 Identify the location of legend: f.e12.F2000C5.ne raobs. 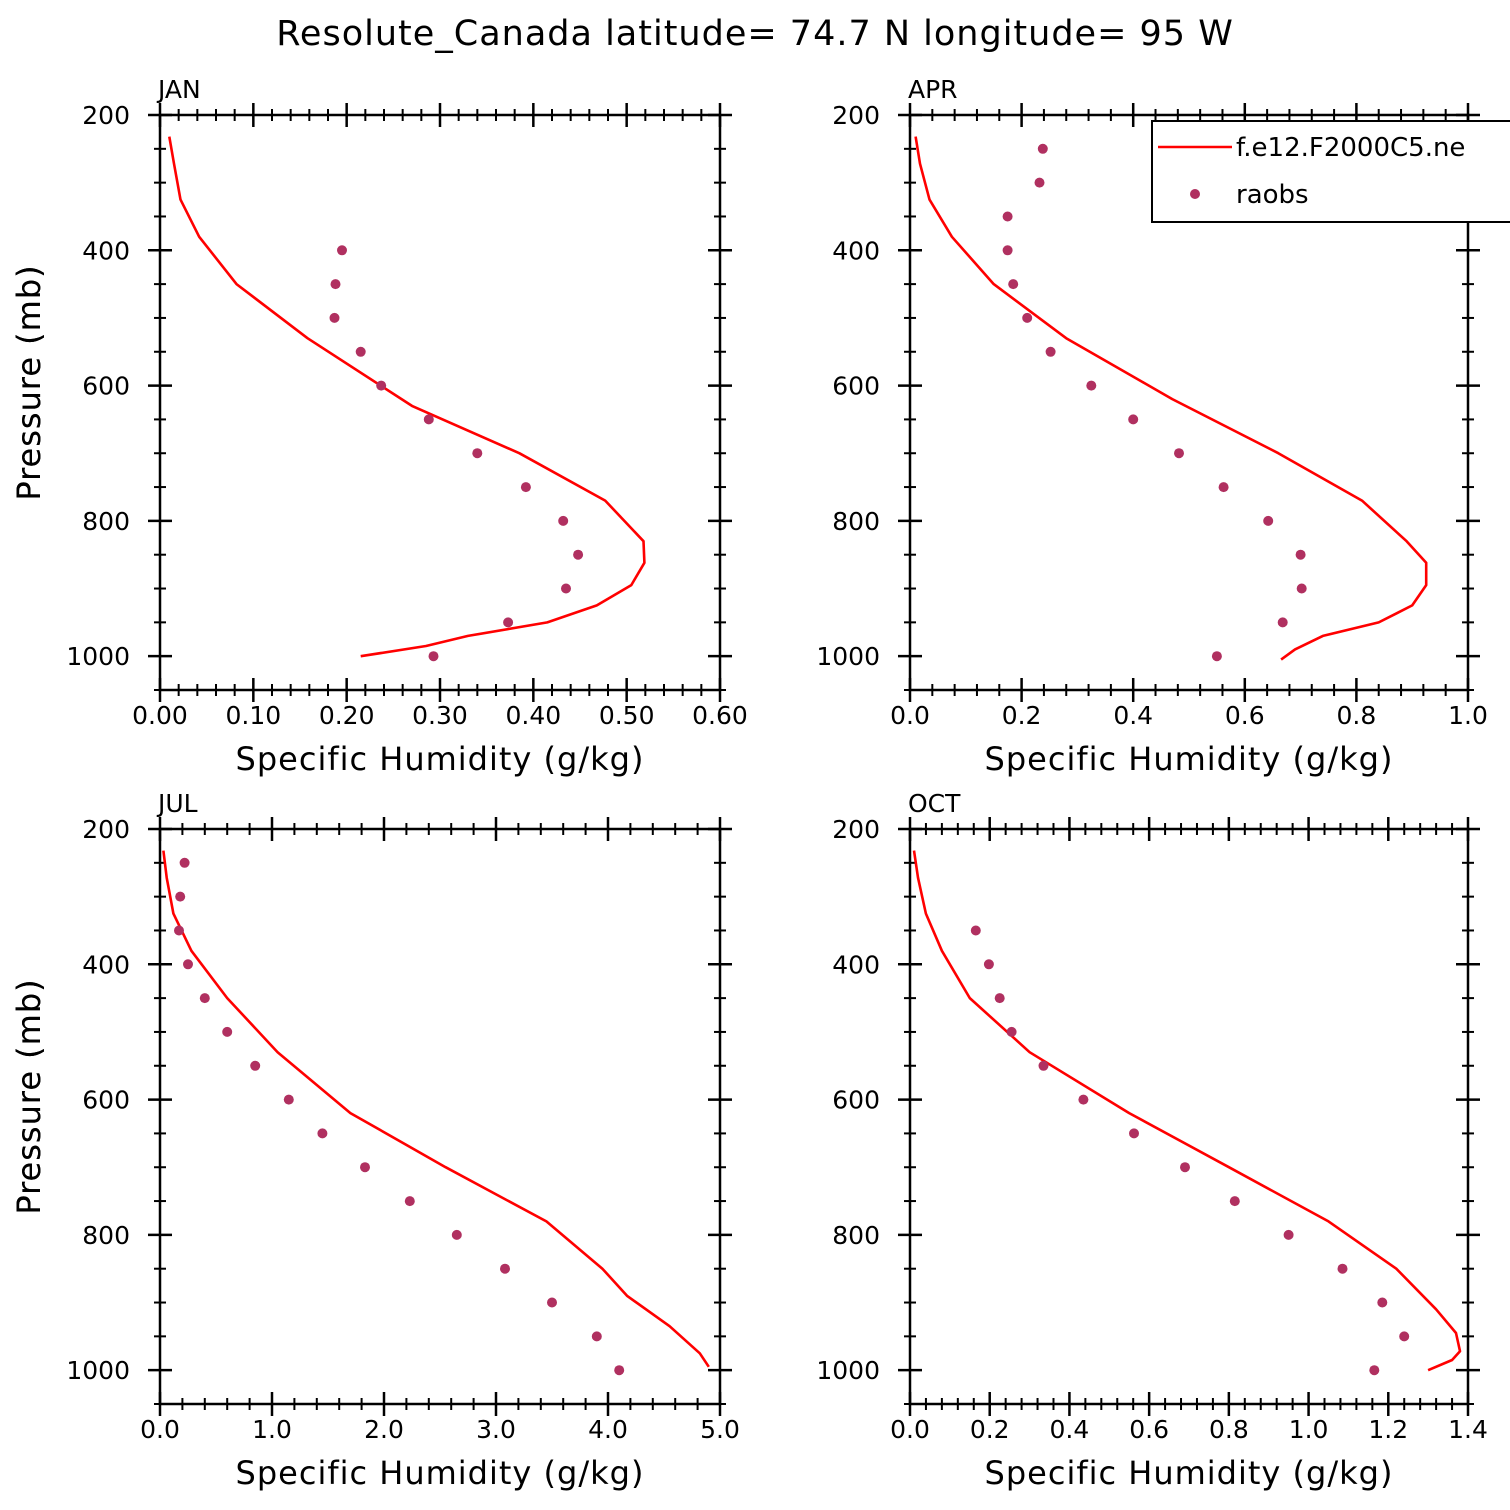
(1330, 171).